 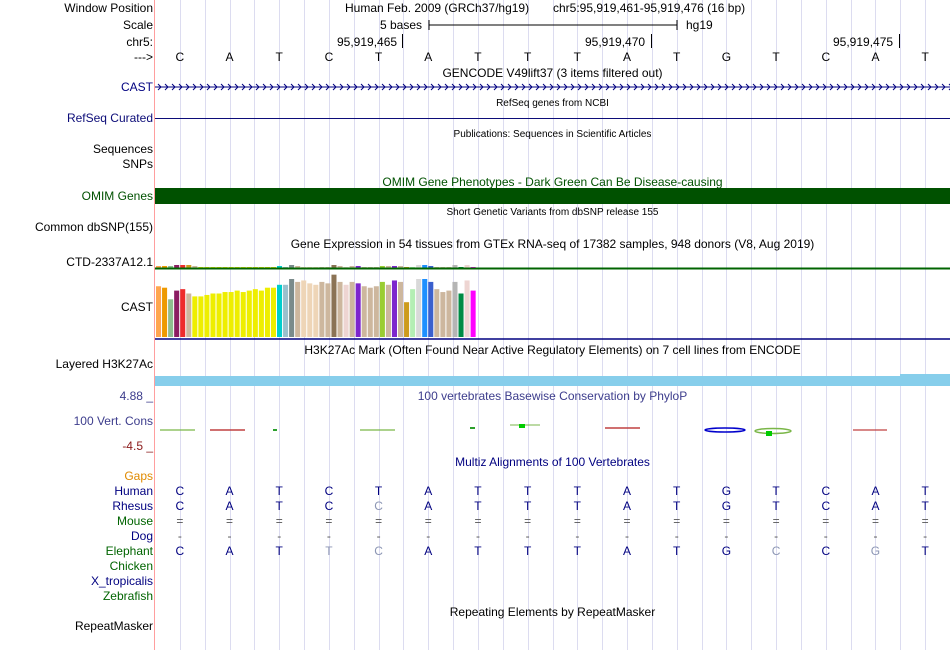 What do you see at coordinates (552, 430) in the screenshot?
I see `phylop-wiggle` at bounding box center [552, 430].